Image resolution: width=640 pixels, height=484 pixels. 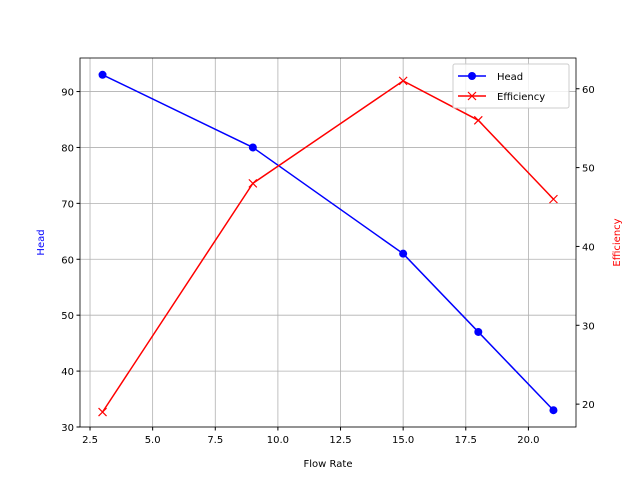 I want to click on y2-tick-label: 30, so click(x=588, y=326).